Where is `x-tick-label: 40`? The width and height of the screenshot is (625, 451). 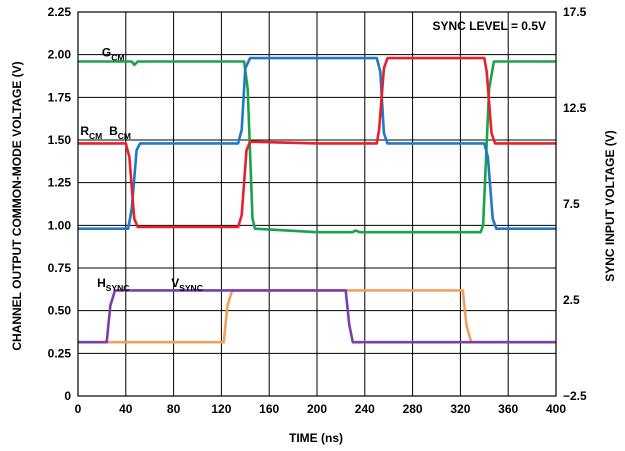 x-tick-label: 40 is located at coordinates (126, 409).